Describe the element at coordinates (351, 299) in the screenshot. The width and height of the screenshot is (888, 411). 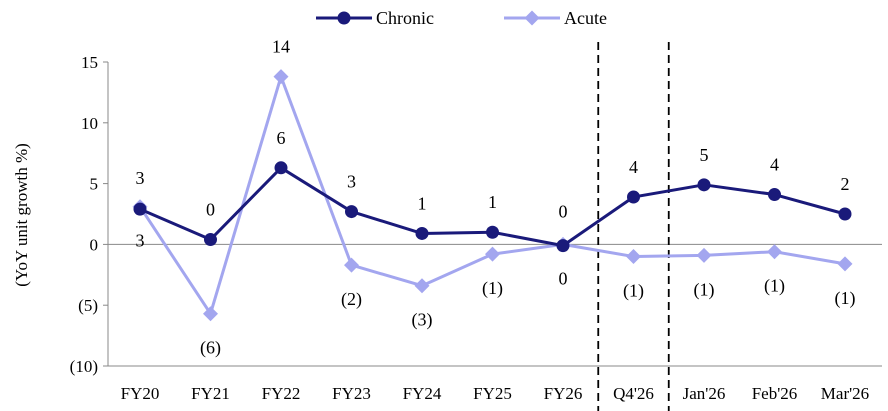
I see `data-label: (2)` at that location.